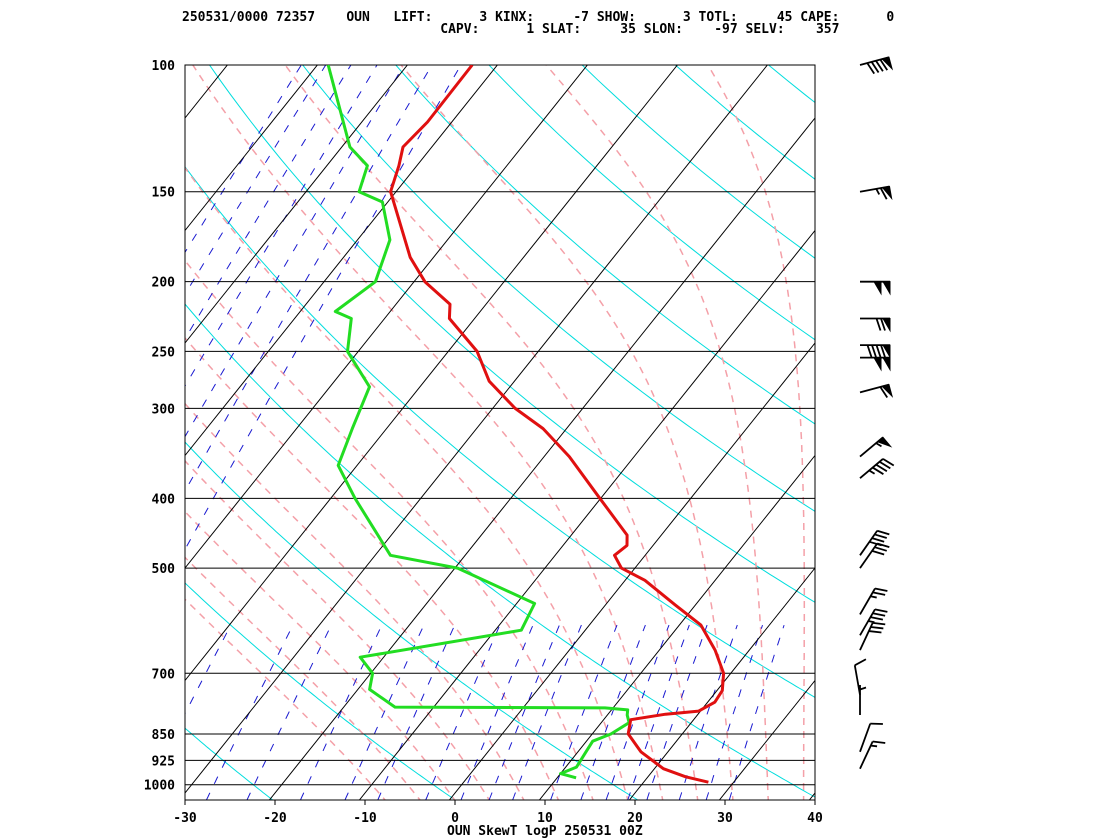 This screenshot has height=840, width=1120. I want to click on pressure-label-250: 250, so click(164, 352).